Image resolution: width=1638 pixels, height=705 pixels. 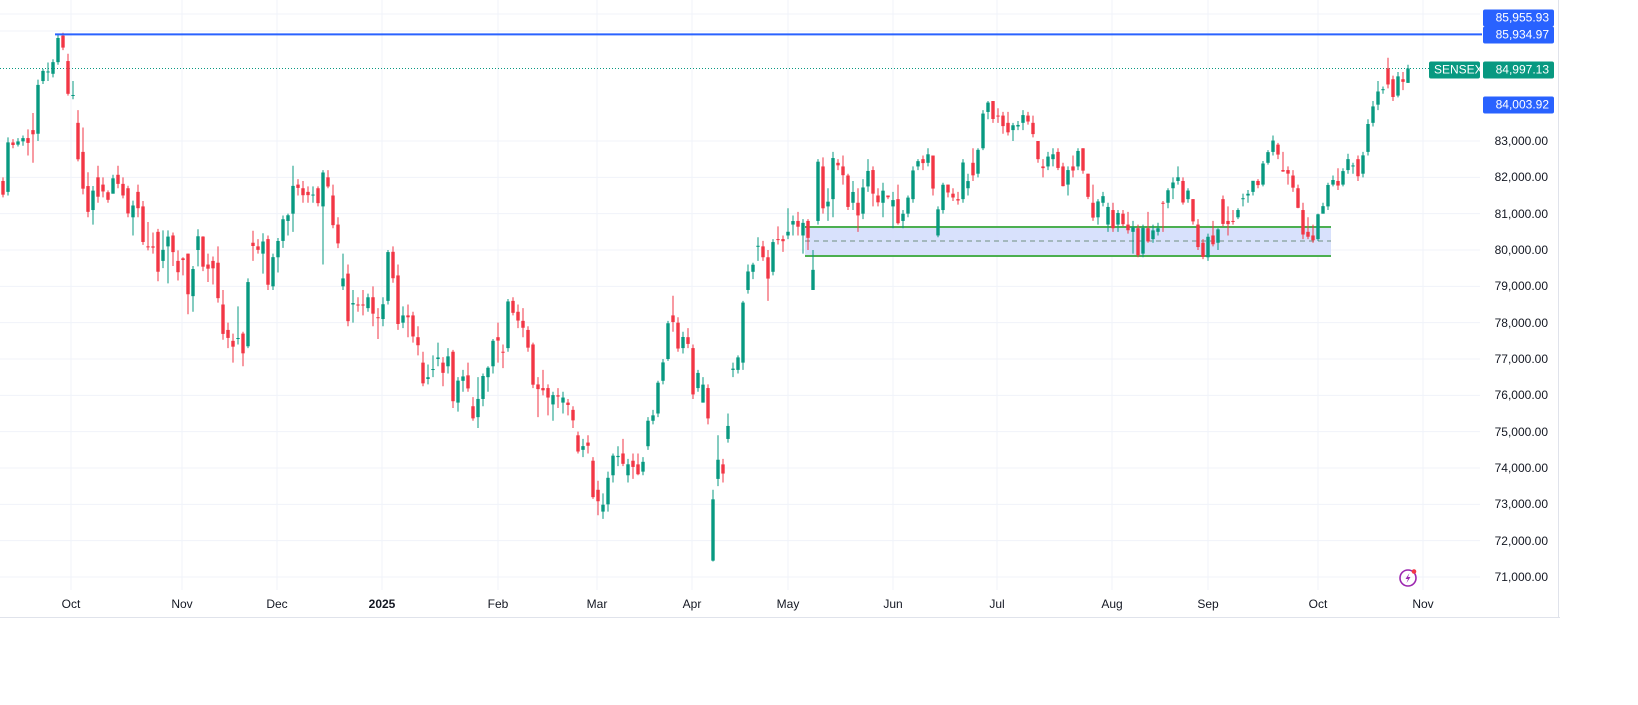 I want to click on price-tick-label: 75,000.00, so click(x=1521, y=431).